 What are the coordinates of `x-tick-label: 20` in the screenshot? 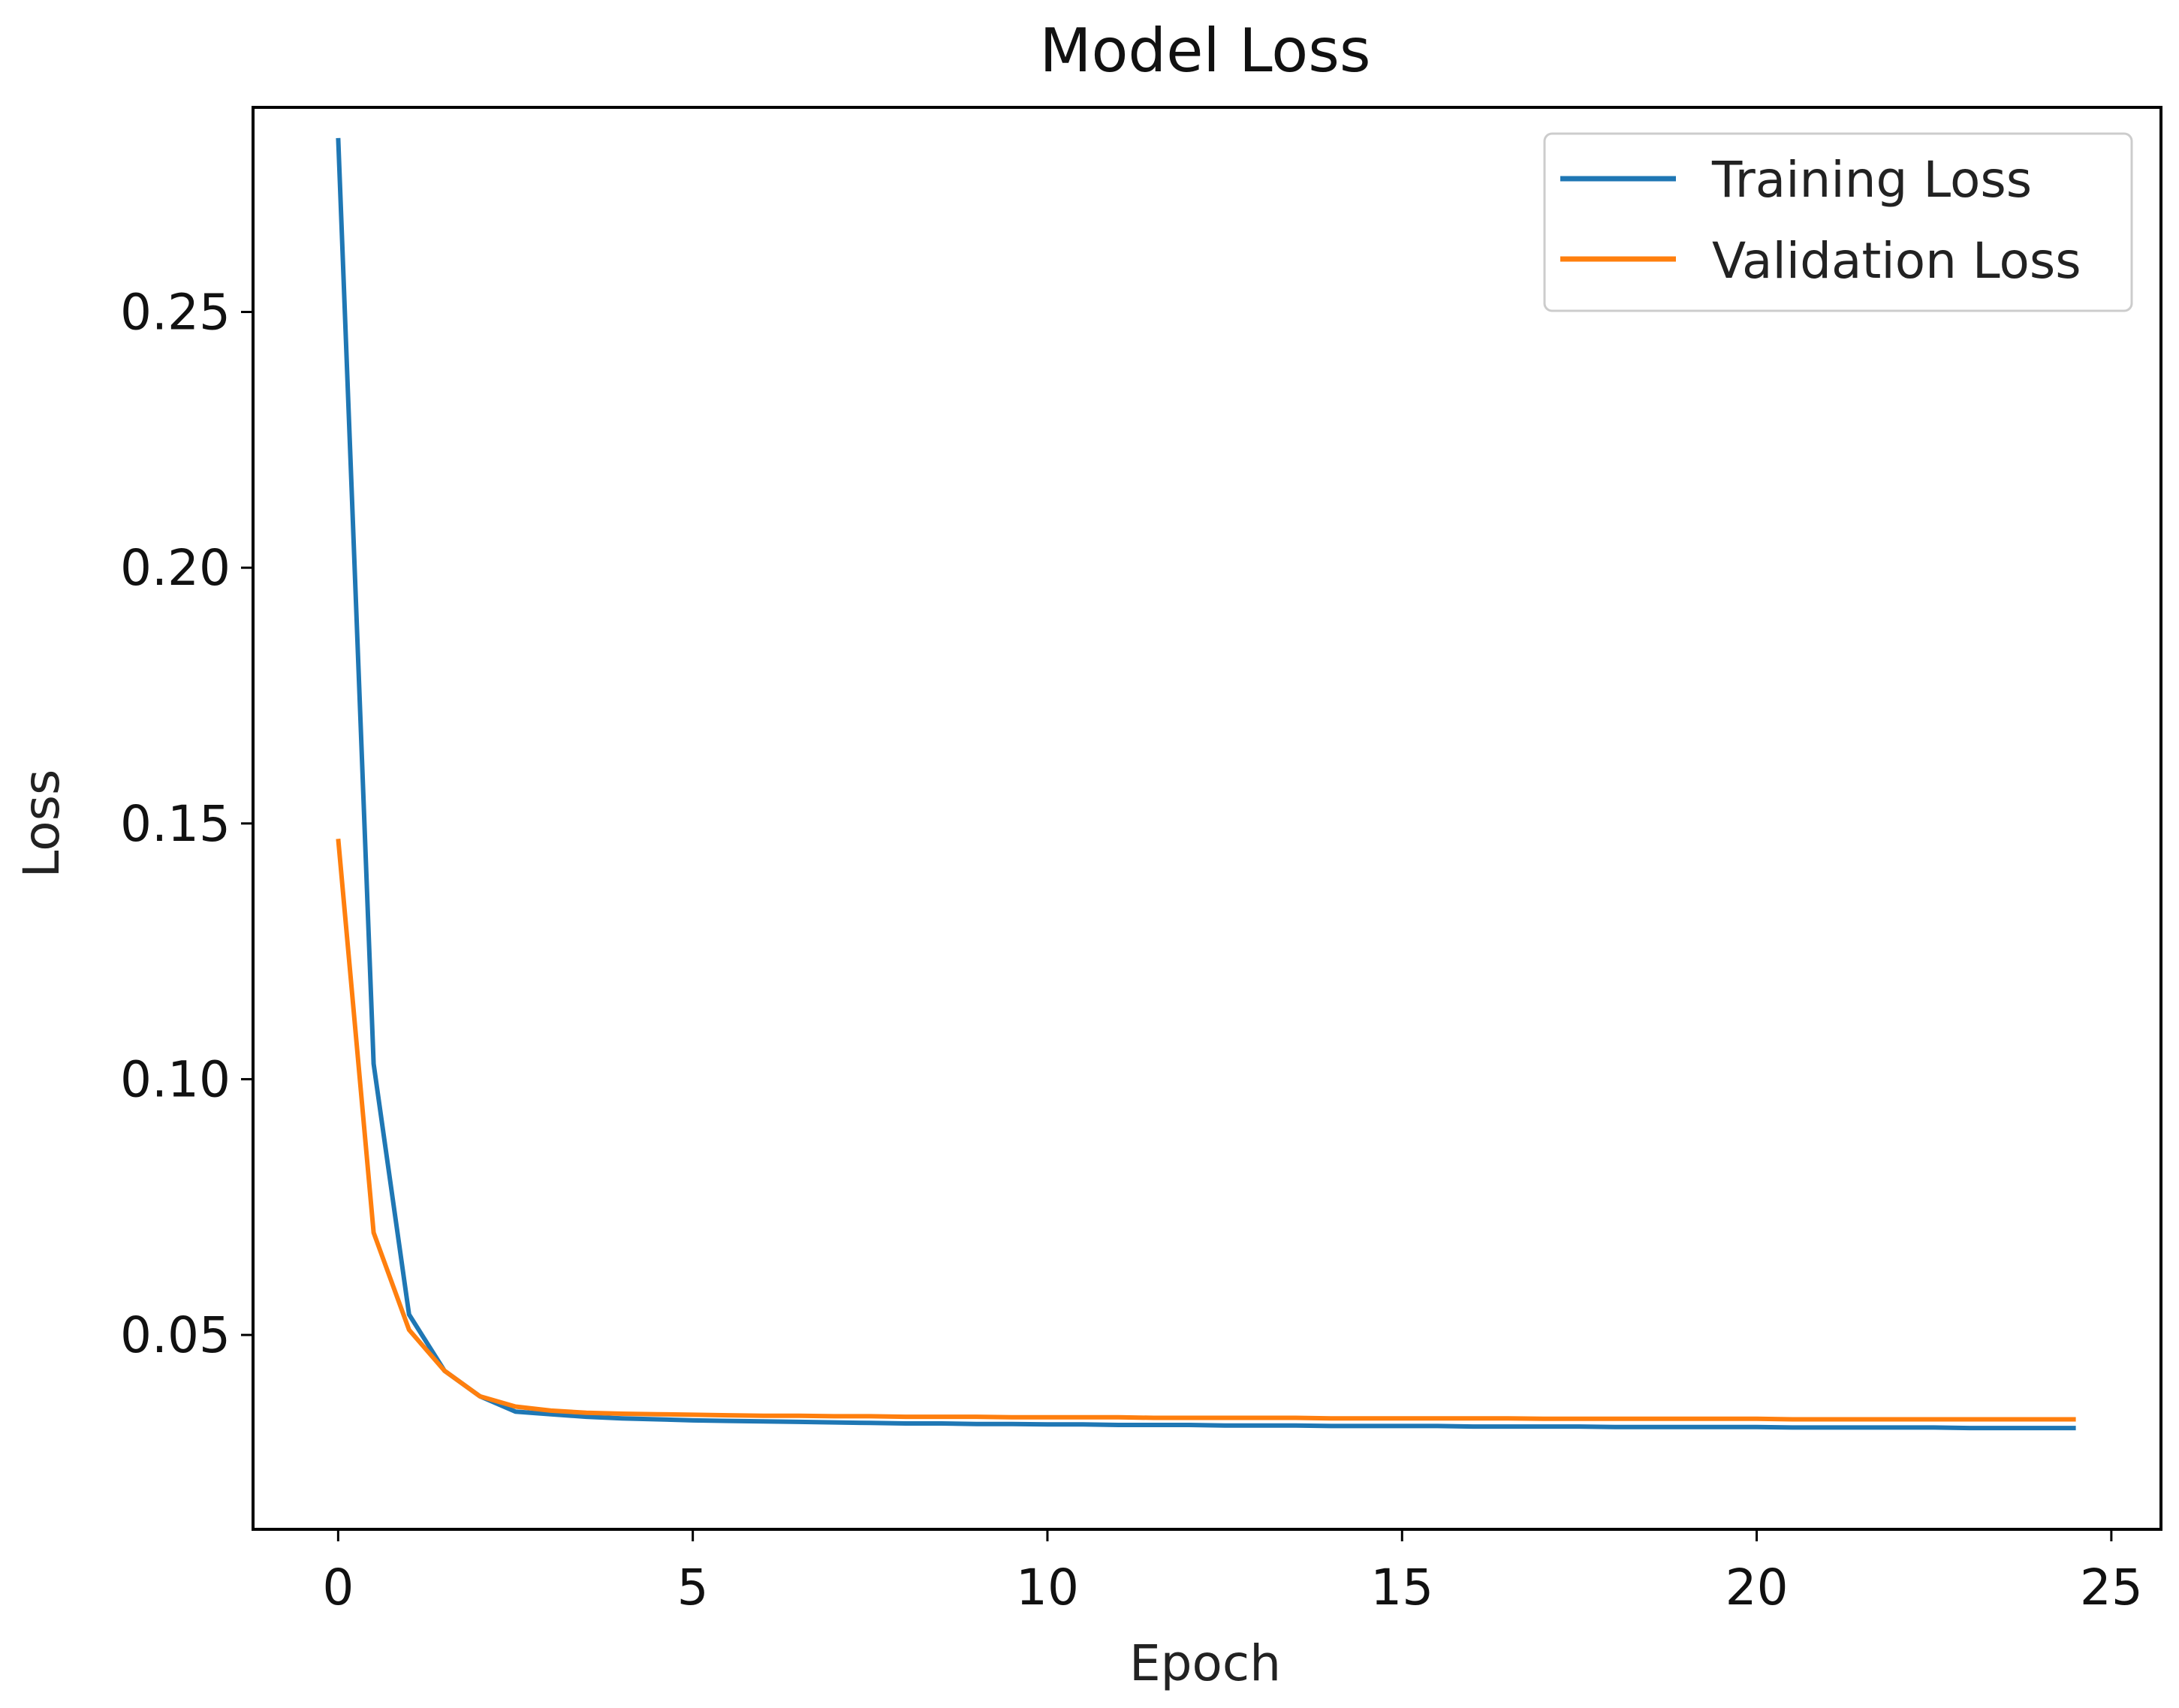 It's located at (1757, 1588).